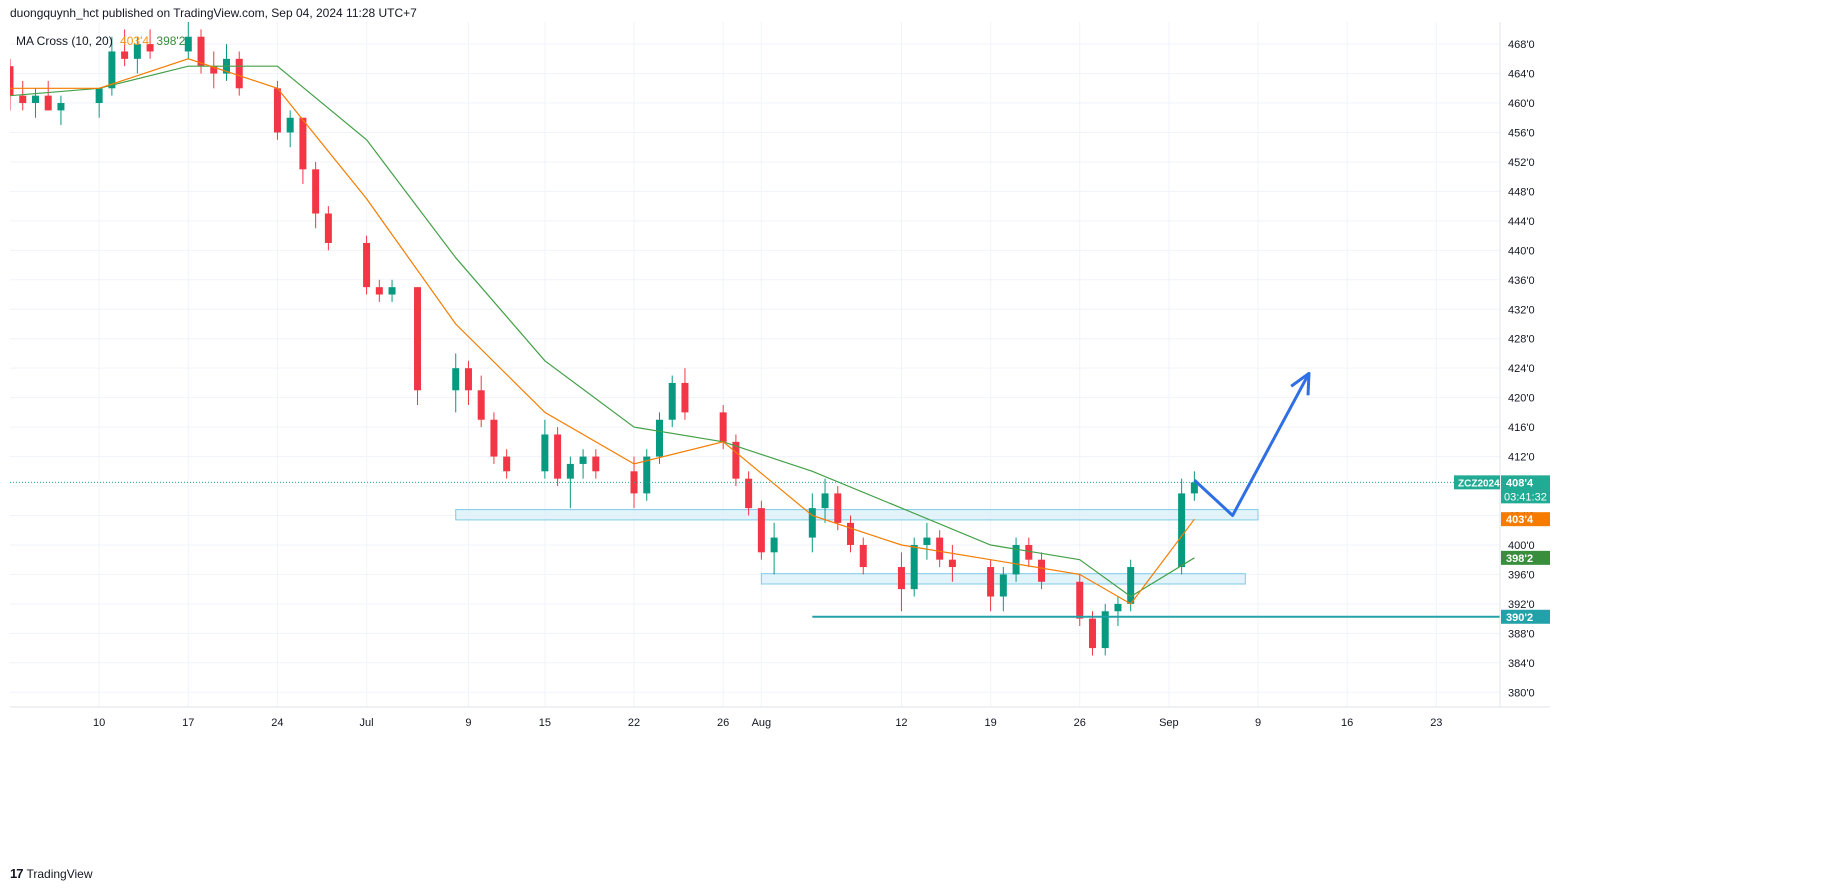 This screenshot has width=1835, height=891. What do you see at coordinates (1300, 383) in the screenshot?
I see `projection-arrow-head` at bounding box center [1300, 383].